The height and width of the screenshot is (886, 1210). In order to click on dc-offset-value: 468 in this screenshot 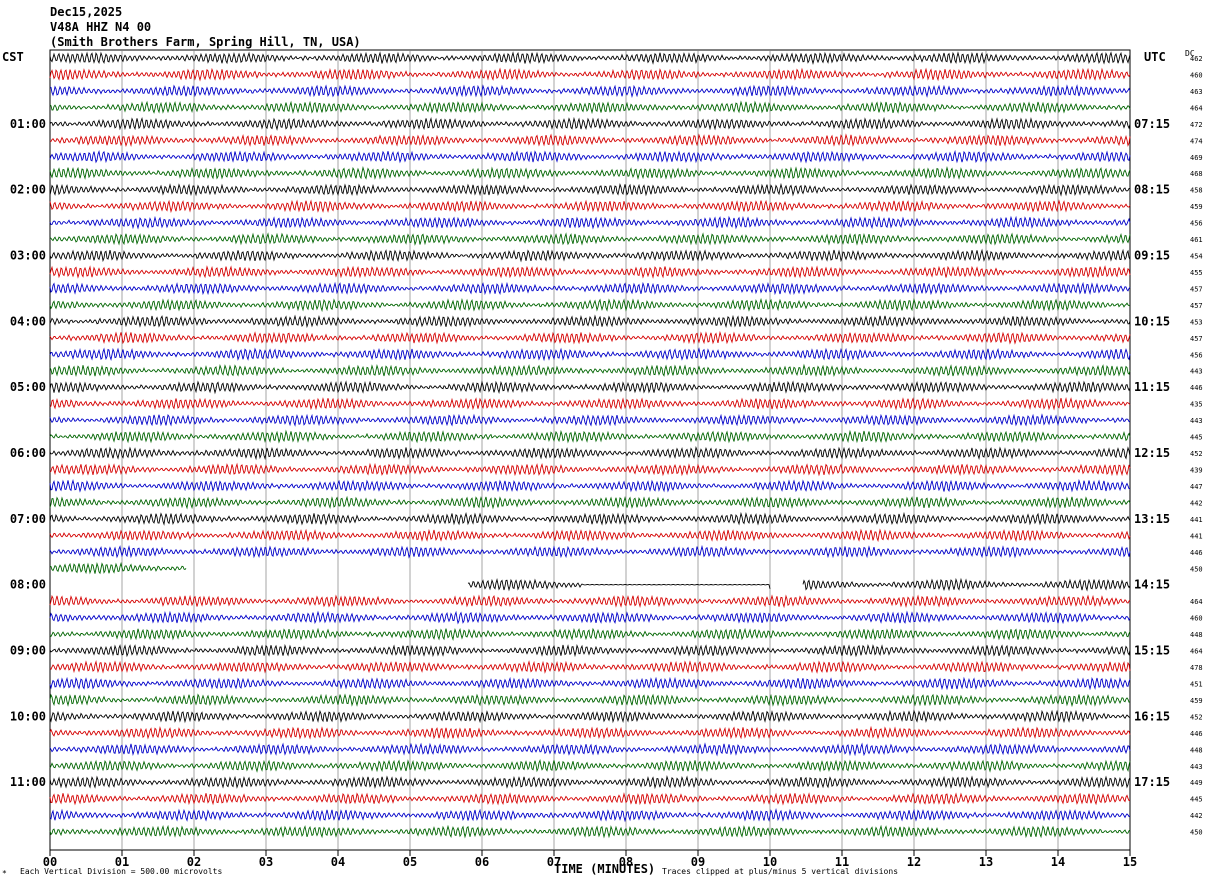, I will do `click(1196, 174)`.